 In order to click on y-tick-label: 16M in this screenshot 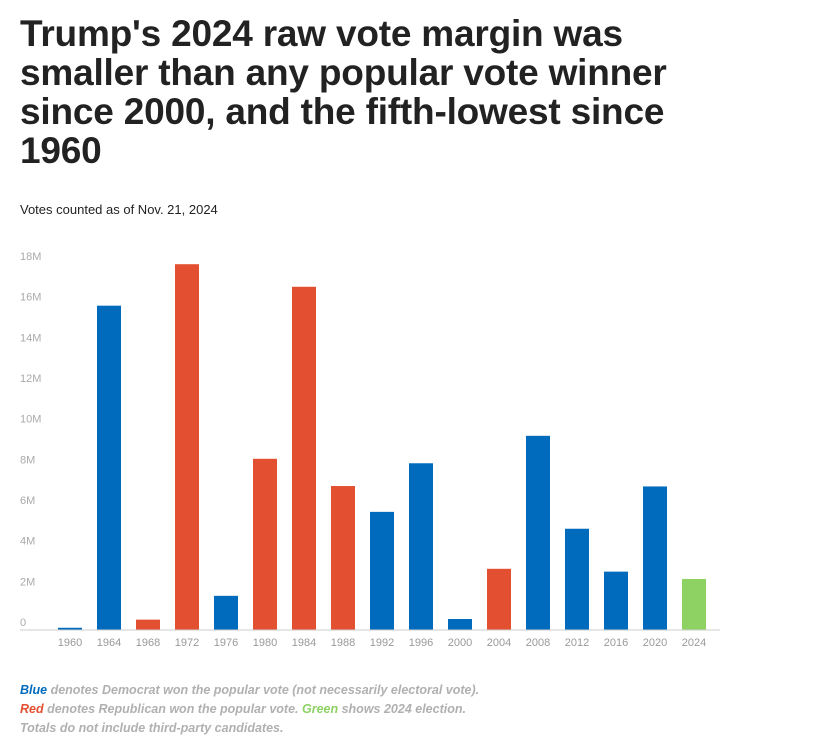, I will do `click(30, 298)`.